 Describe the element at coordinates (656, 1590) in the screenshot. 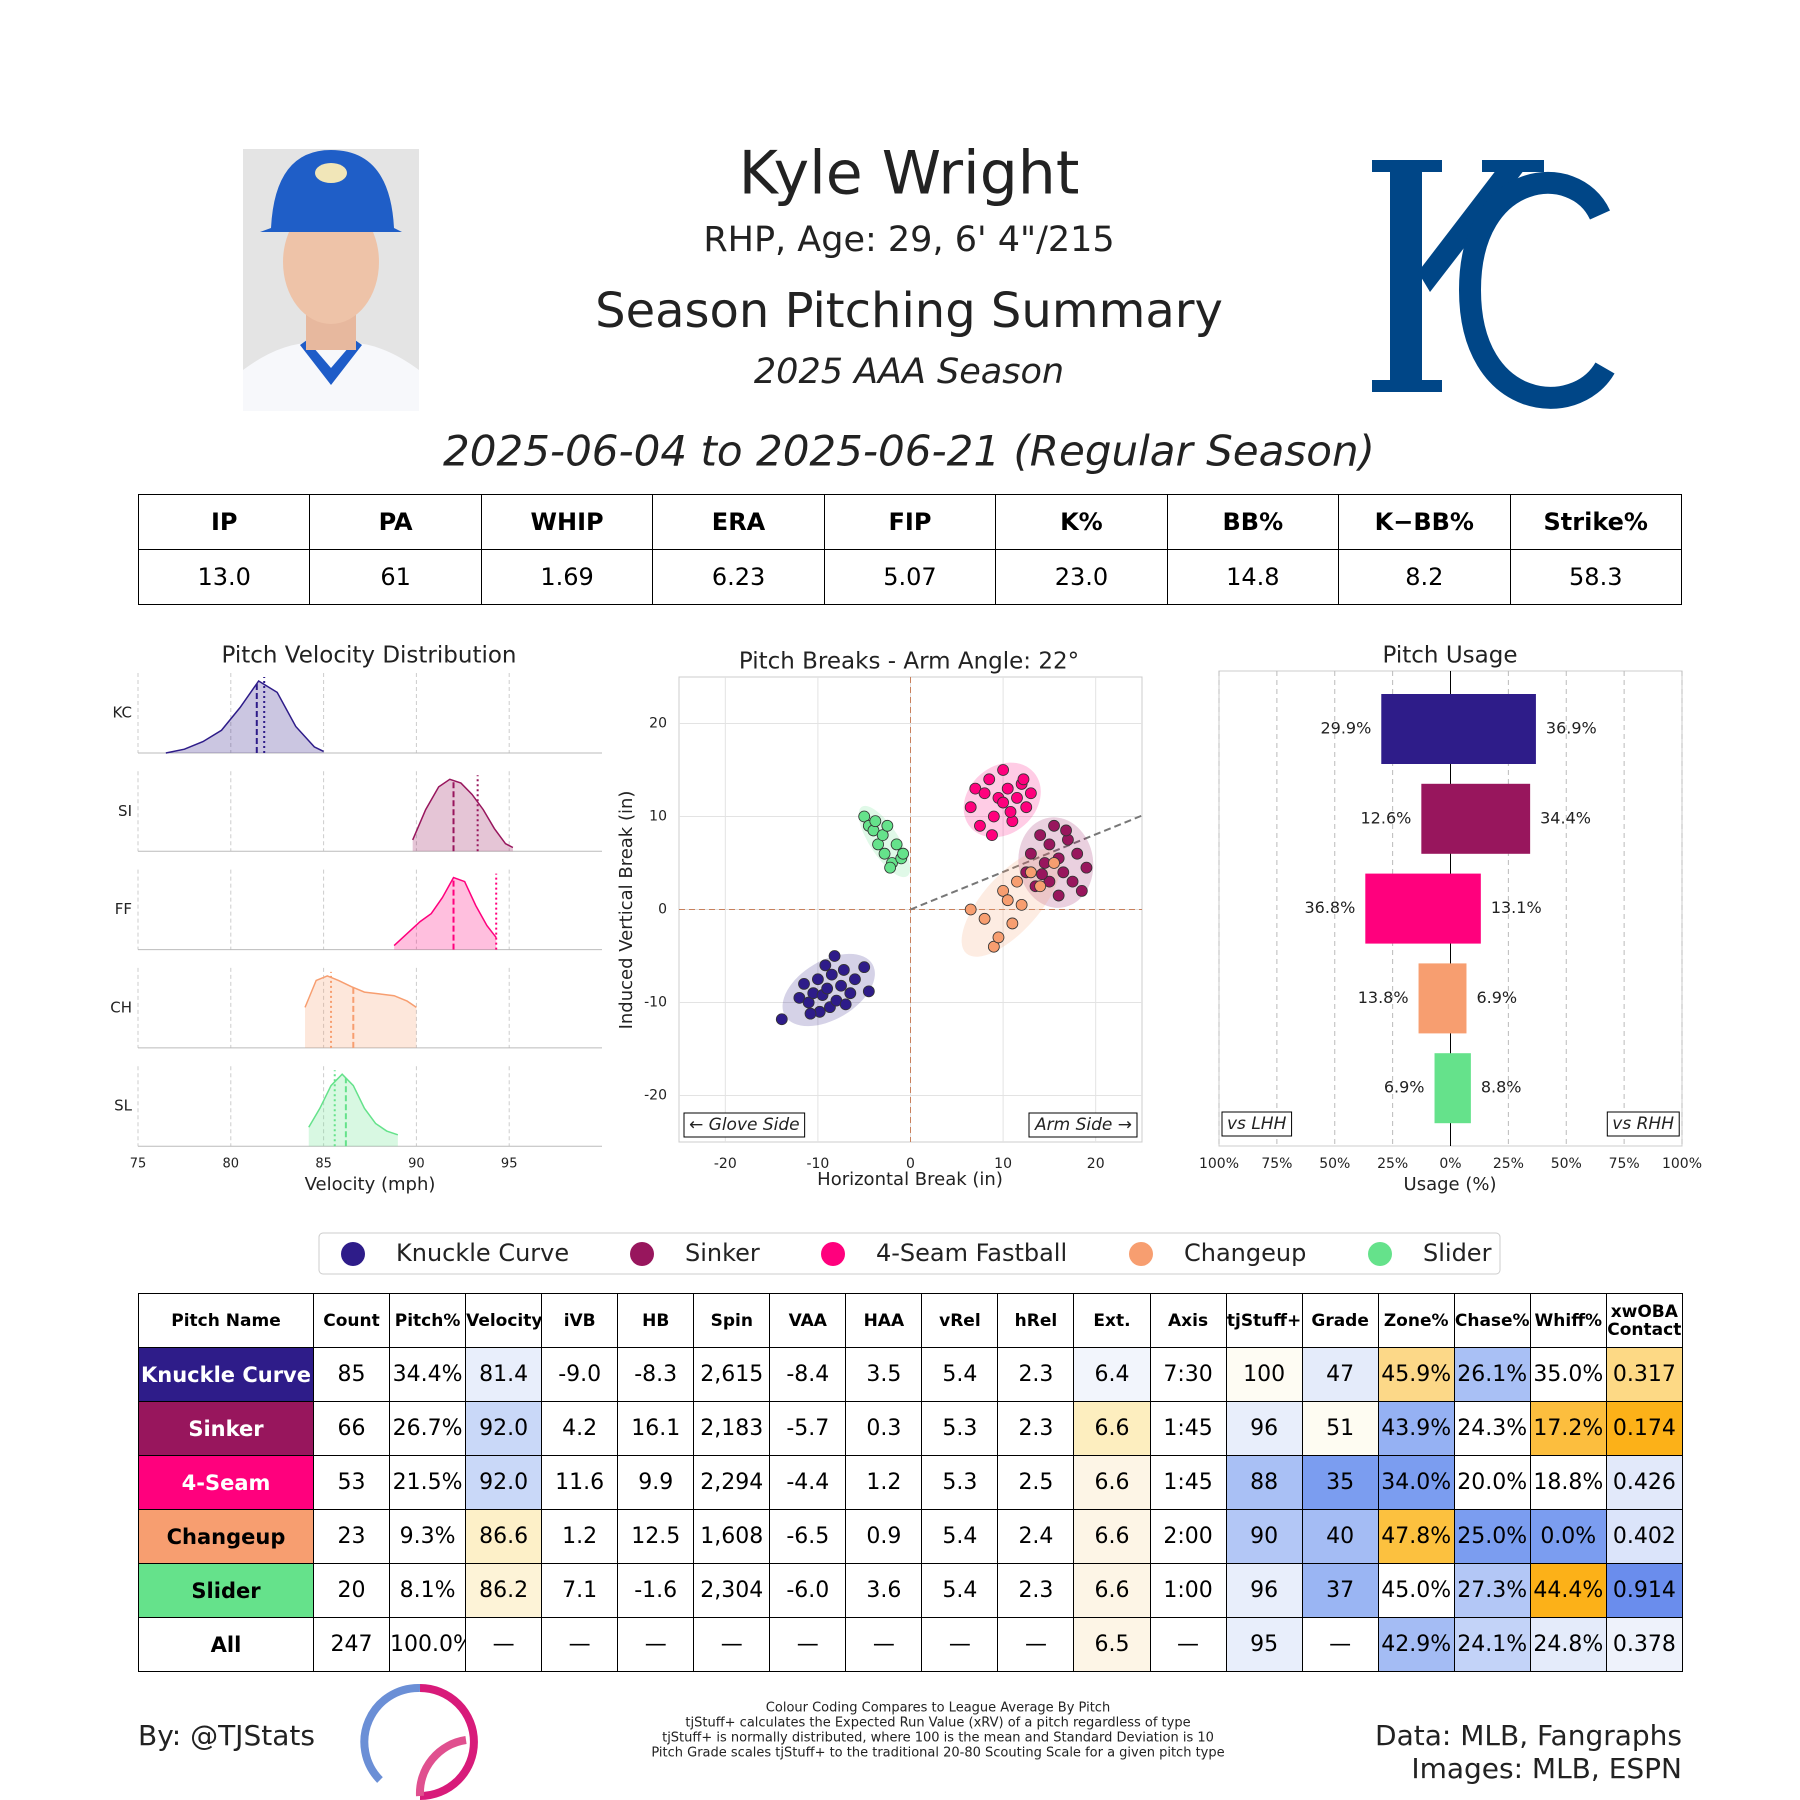

I see `table-cell: -1.6` at that location.